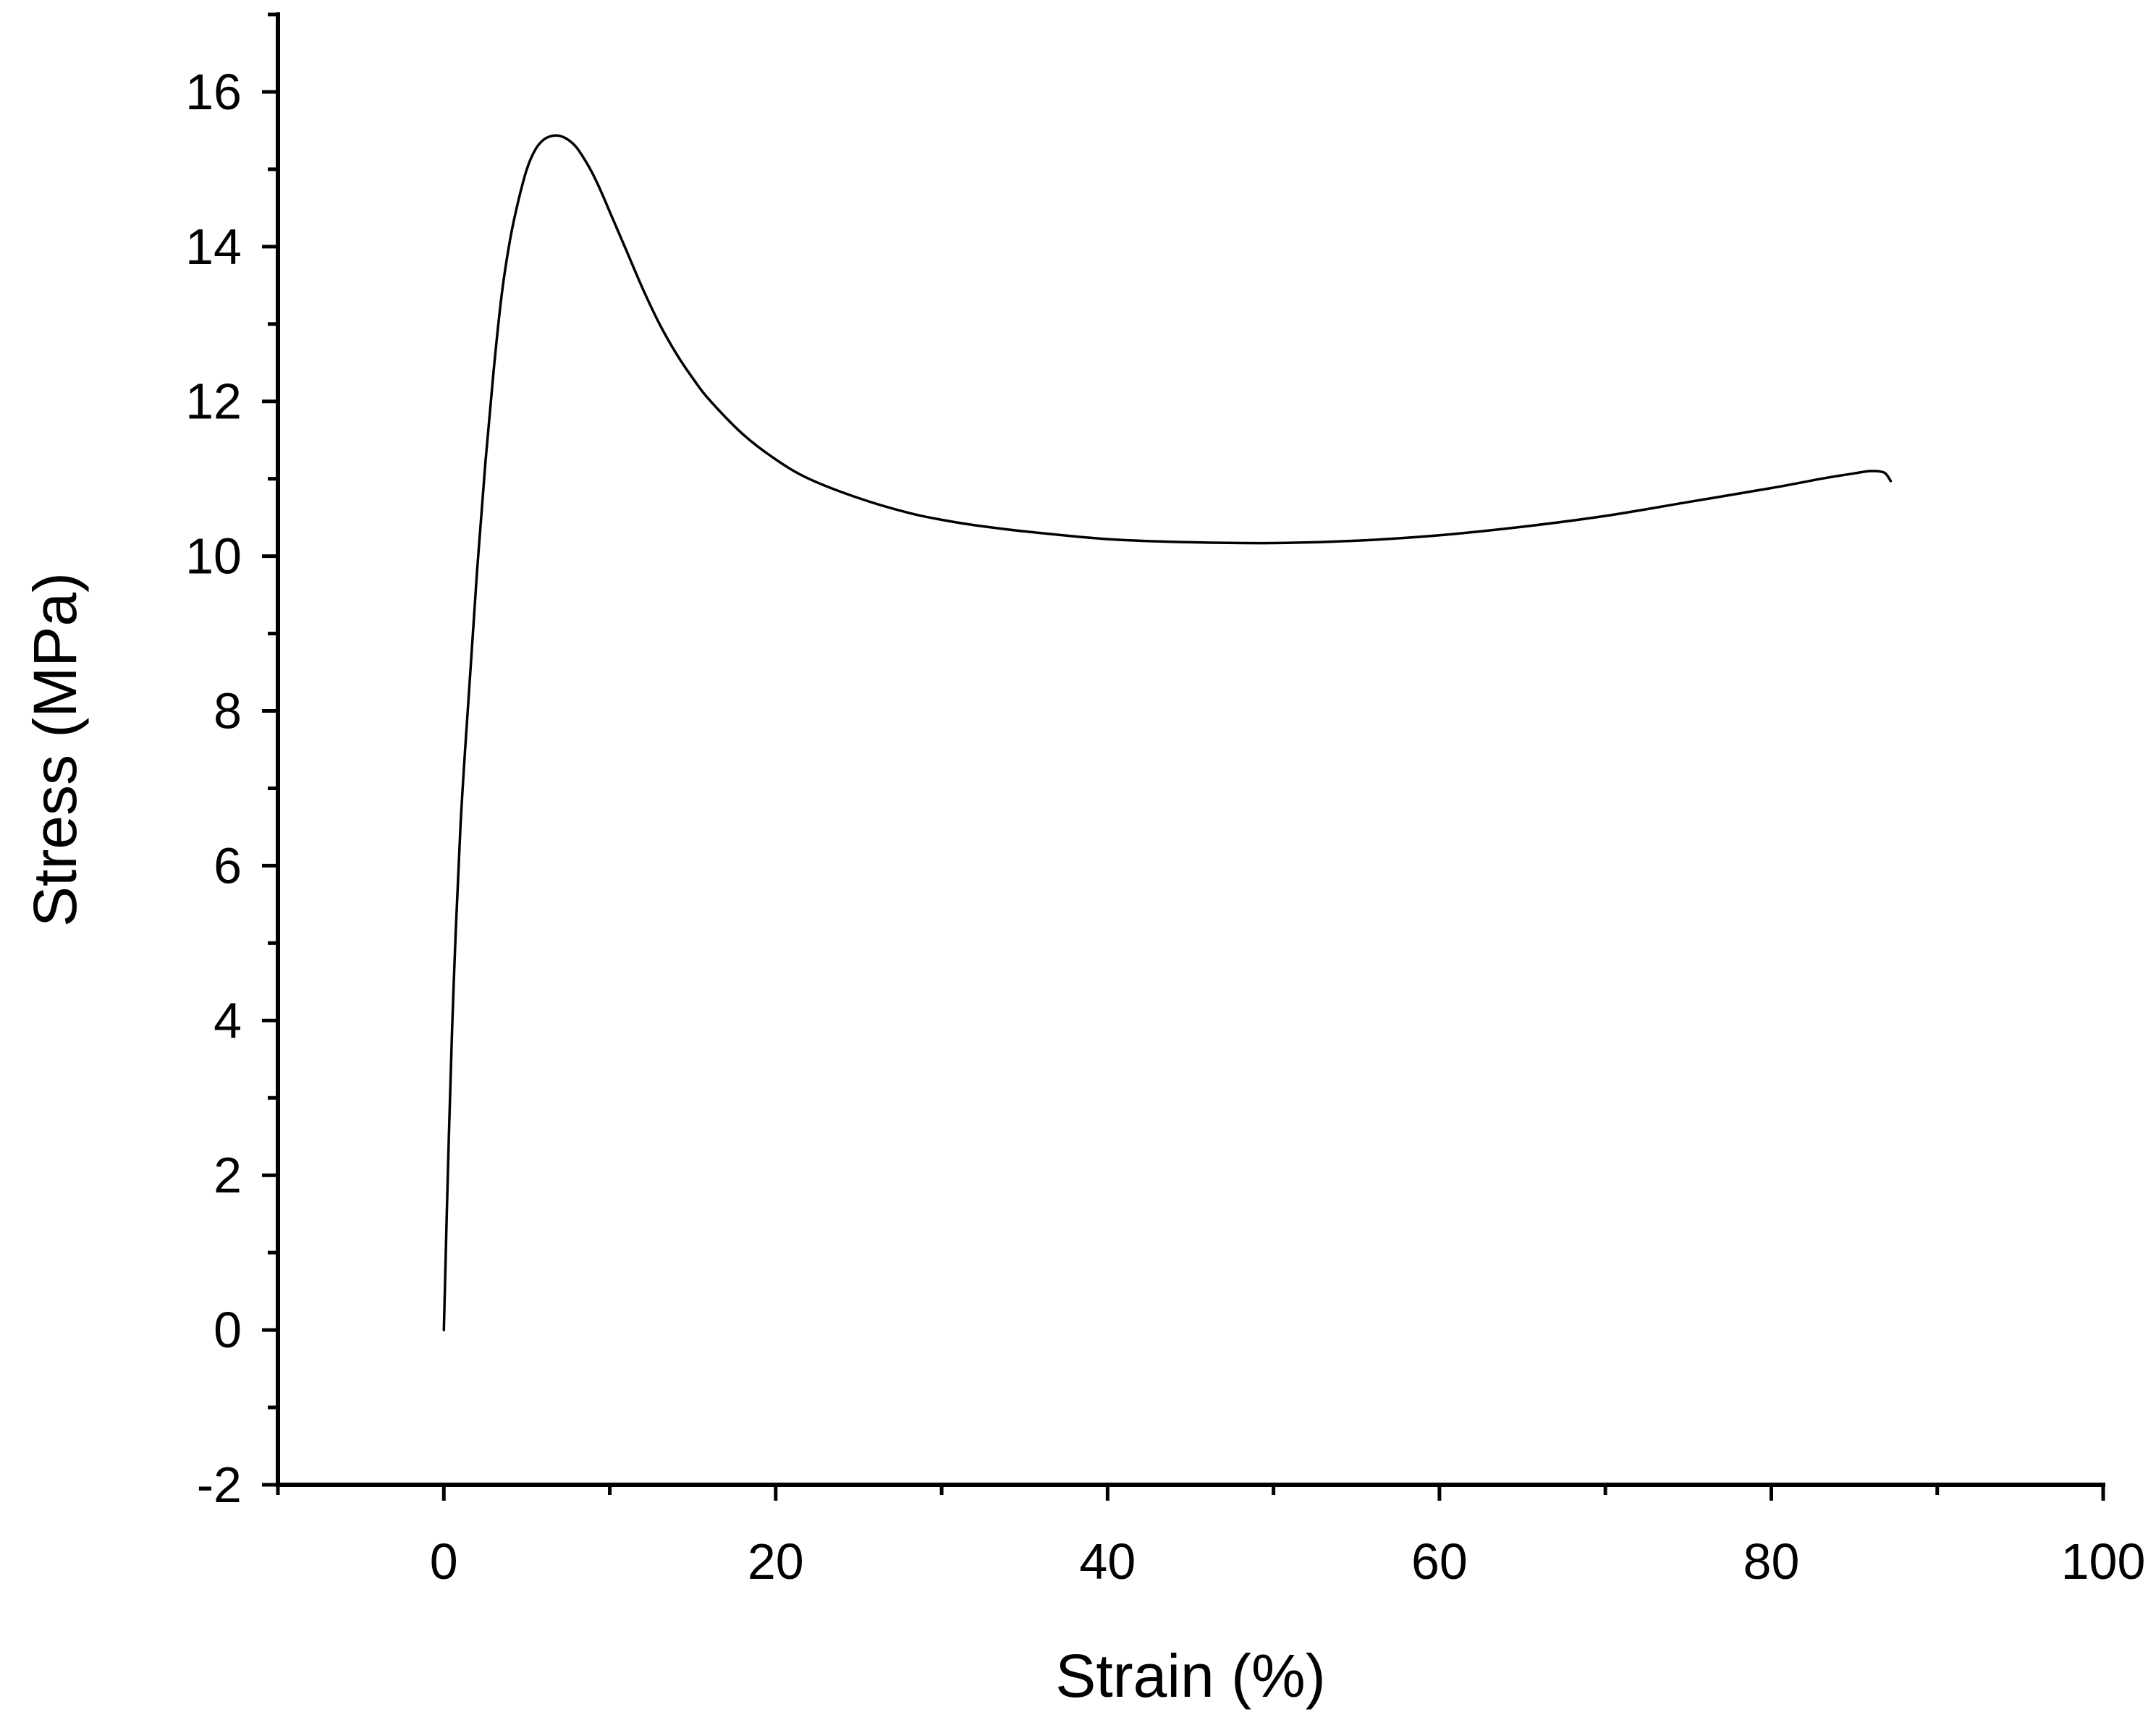  Describe the element at coordinates (1772, 1561) in the screenshot. I see `x-tick-label: 80` at that location.